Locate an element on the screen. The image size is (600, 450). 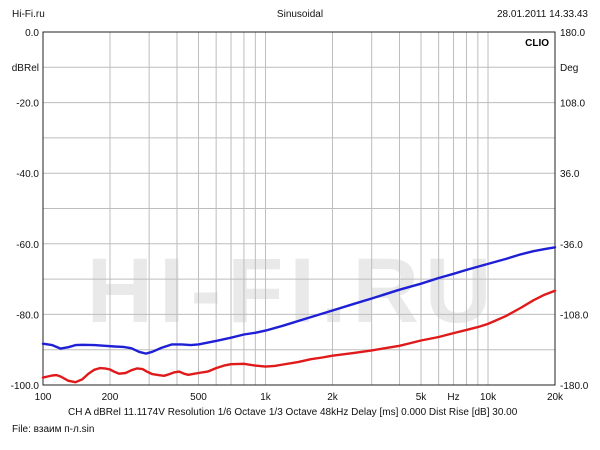
y-left-tick-label: -60.0 is located at coordinates (27, 245).